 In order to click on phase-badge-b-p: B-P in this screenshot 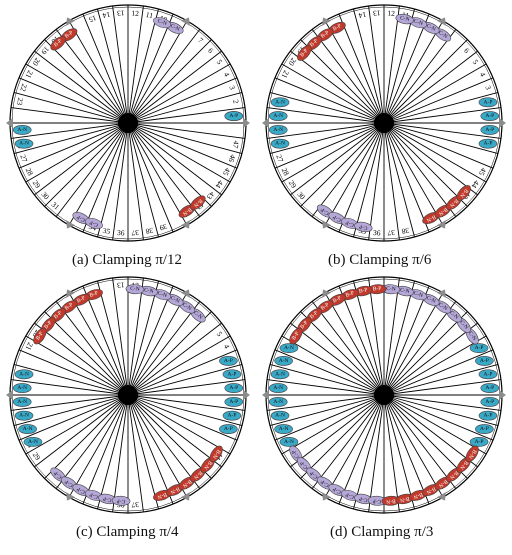, I will do `click(40, 336)`.